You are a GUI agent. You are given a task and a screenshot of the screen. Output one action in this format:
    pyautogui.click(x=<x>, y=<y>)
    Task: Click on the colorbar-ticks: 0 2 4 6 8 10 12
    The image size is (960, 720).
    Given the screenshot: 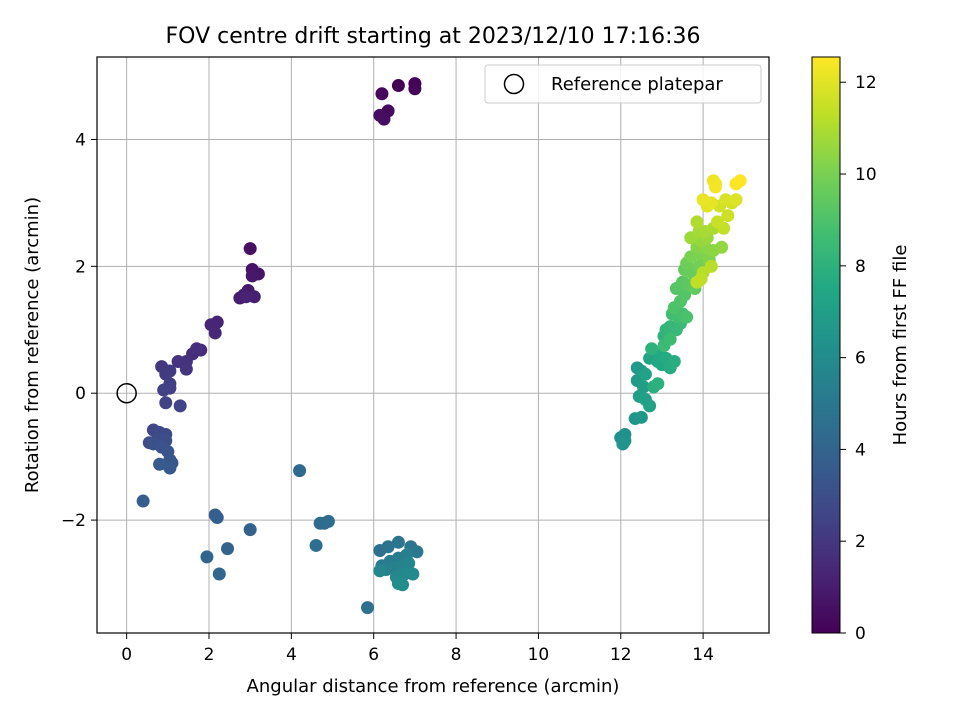 What is the action you would take?
    pyautogui.click(x=858, y=358)
    